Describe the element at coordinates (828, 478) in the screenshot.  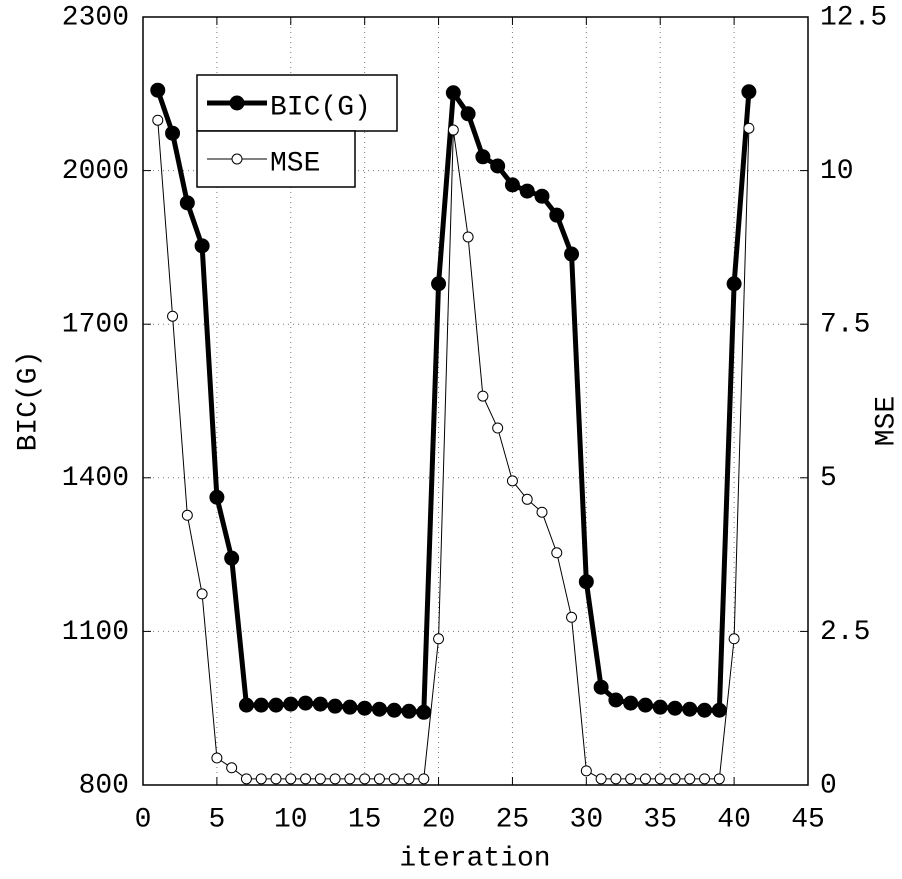
I see `y2-tick-label: 5` at that location.